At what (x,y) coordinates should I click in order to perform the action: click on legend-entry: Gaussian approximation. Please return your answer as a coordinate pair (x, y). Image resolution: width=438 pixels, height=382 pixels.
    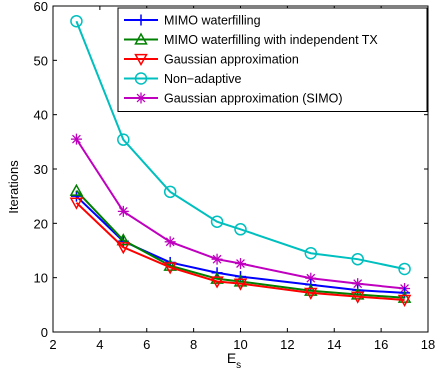
    Looking at the image, I should click on (211, 60).